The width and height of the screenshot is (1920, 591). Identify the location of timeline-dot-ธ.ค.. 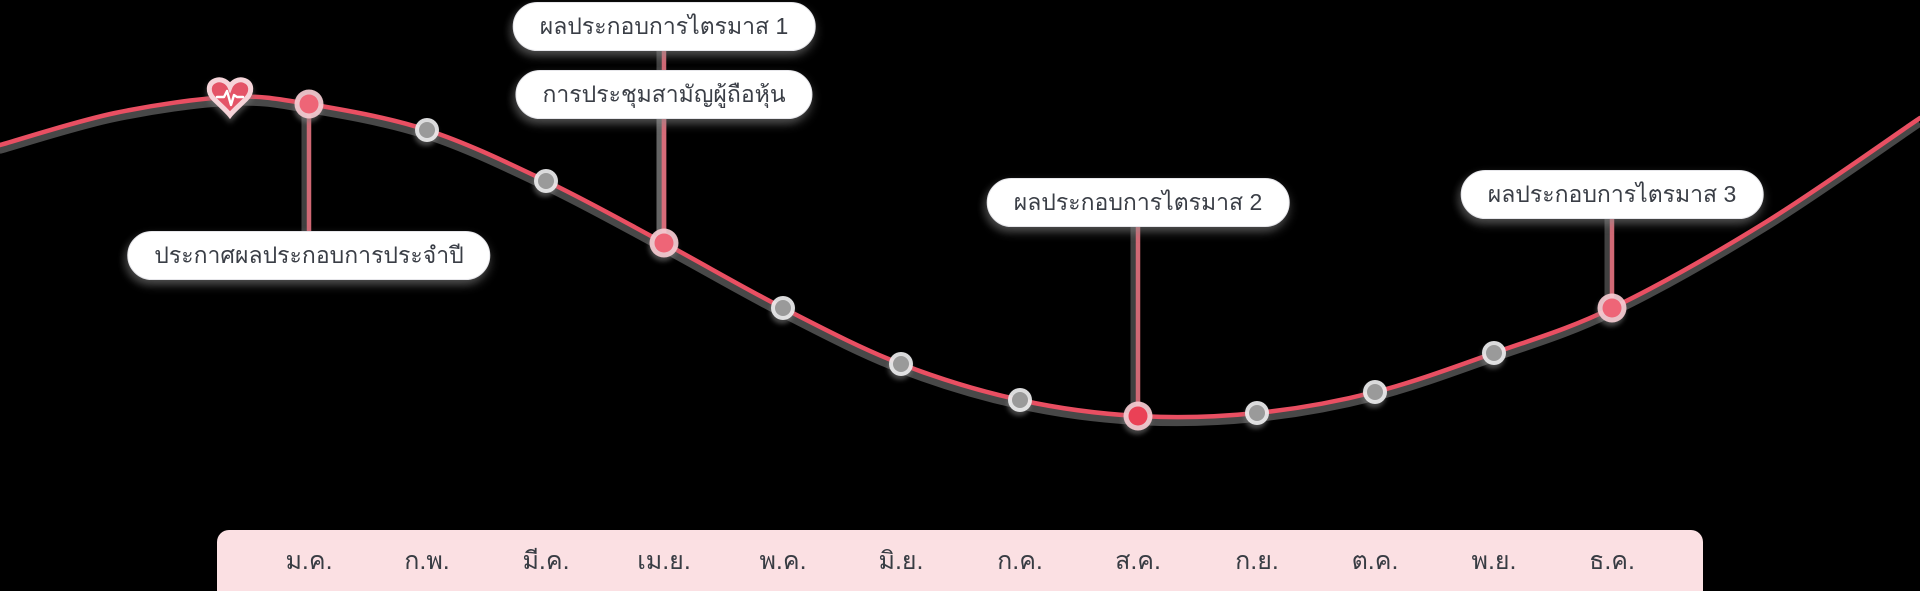
(1612, 308).